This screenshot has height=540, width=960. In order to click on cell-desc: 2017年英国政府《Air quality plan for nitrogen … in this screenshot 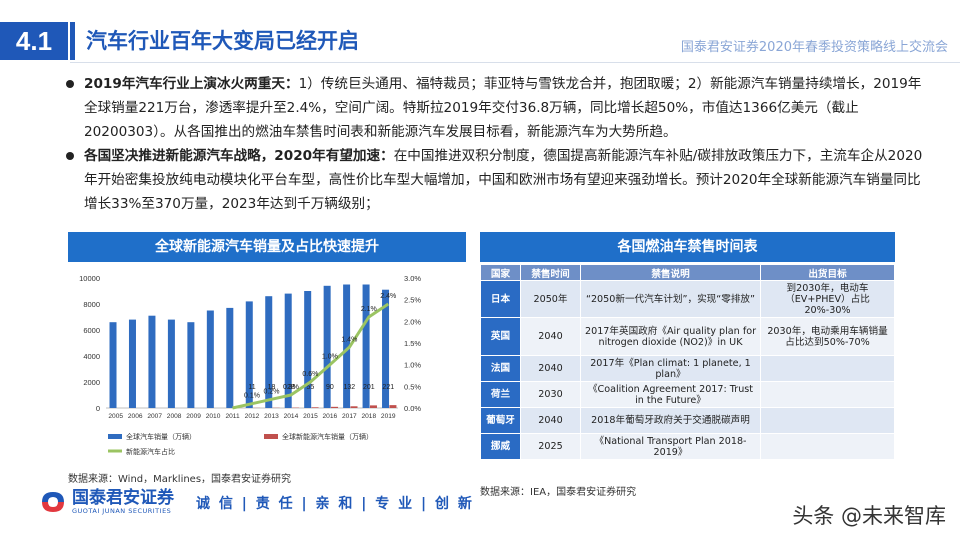, I will do `click(670, 336)`.